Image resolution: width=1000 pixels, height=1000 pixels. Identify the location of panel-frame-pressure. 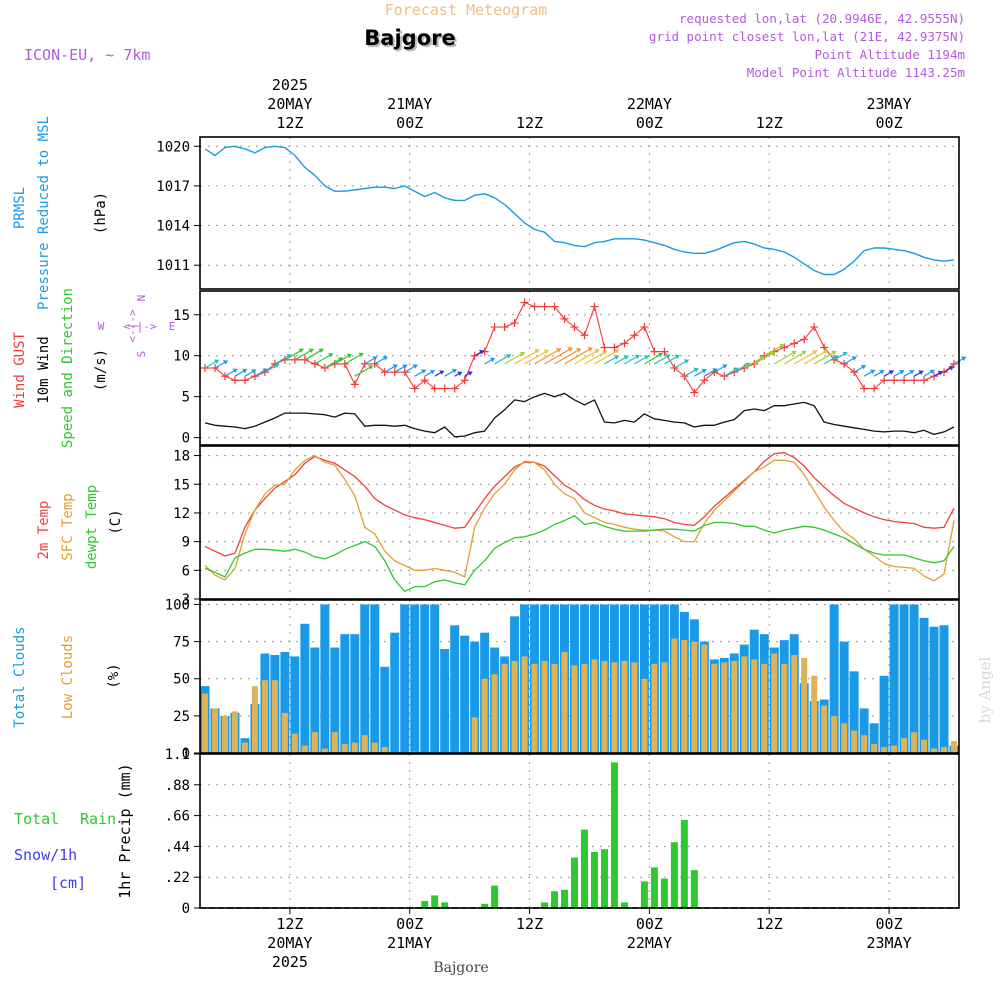
(579, 213).